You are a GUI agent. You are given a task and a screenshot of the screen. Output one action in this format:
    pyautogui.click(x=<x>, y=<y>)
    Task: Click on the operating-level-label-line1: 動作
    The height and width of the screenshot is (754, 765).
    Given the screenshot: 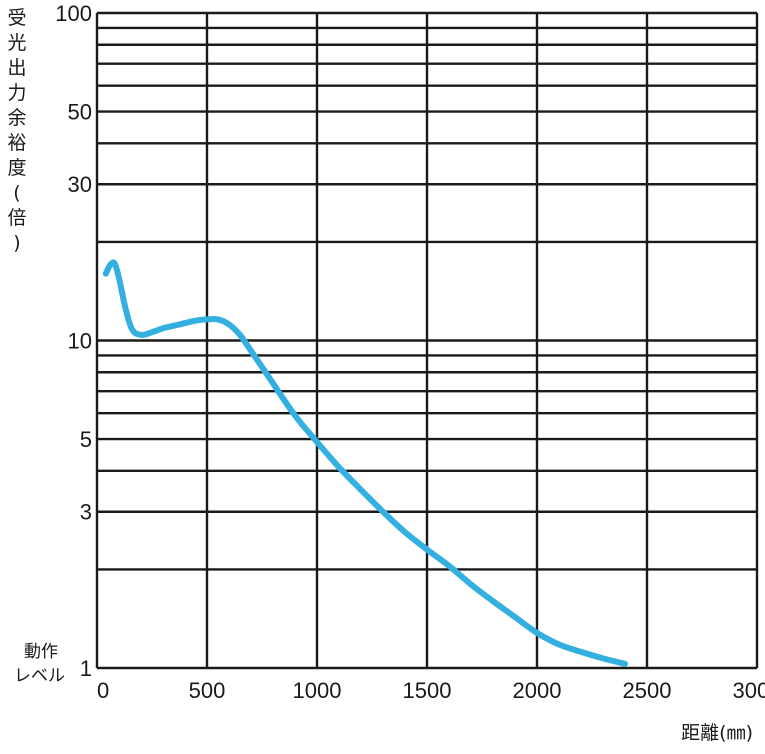 What is the action you would take?
    pyautogui.click(x=41, y=652)
    